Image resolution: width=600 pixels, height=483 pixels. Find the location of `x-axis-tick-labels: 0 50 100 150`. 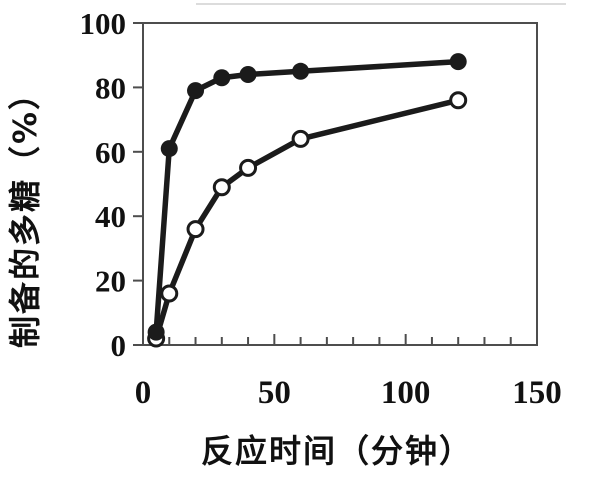

x-axis-tick-labels: 0 50 100 150 is located at coordinates (348, 393).